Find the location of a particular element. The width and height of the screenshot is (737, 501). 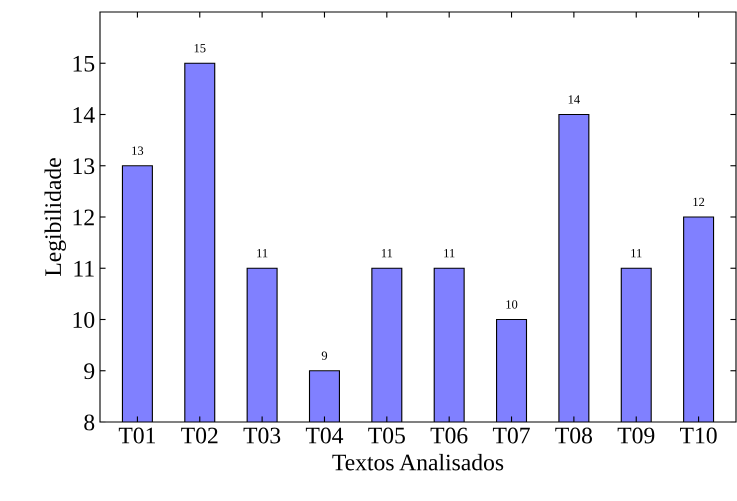

x-tick-label: T07 is located at coordinates (511, 436).